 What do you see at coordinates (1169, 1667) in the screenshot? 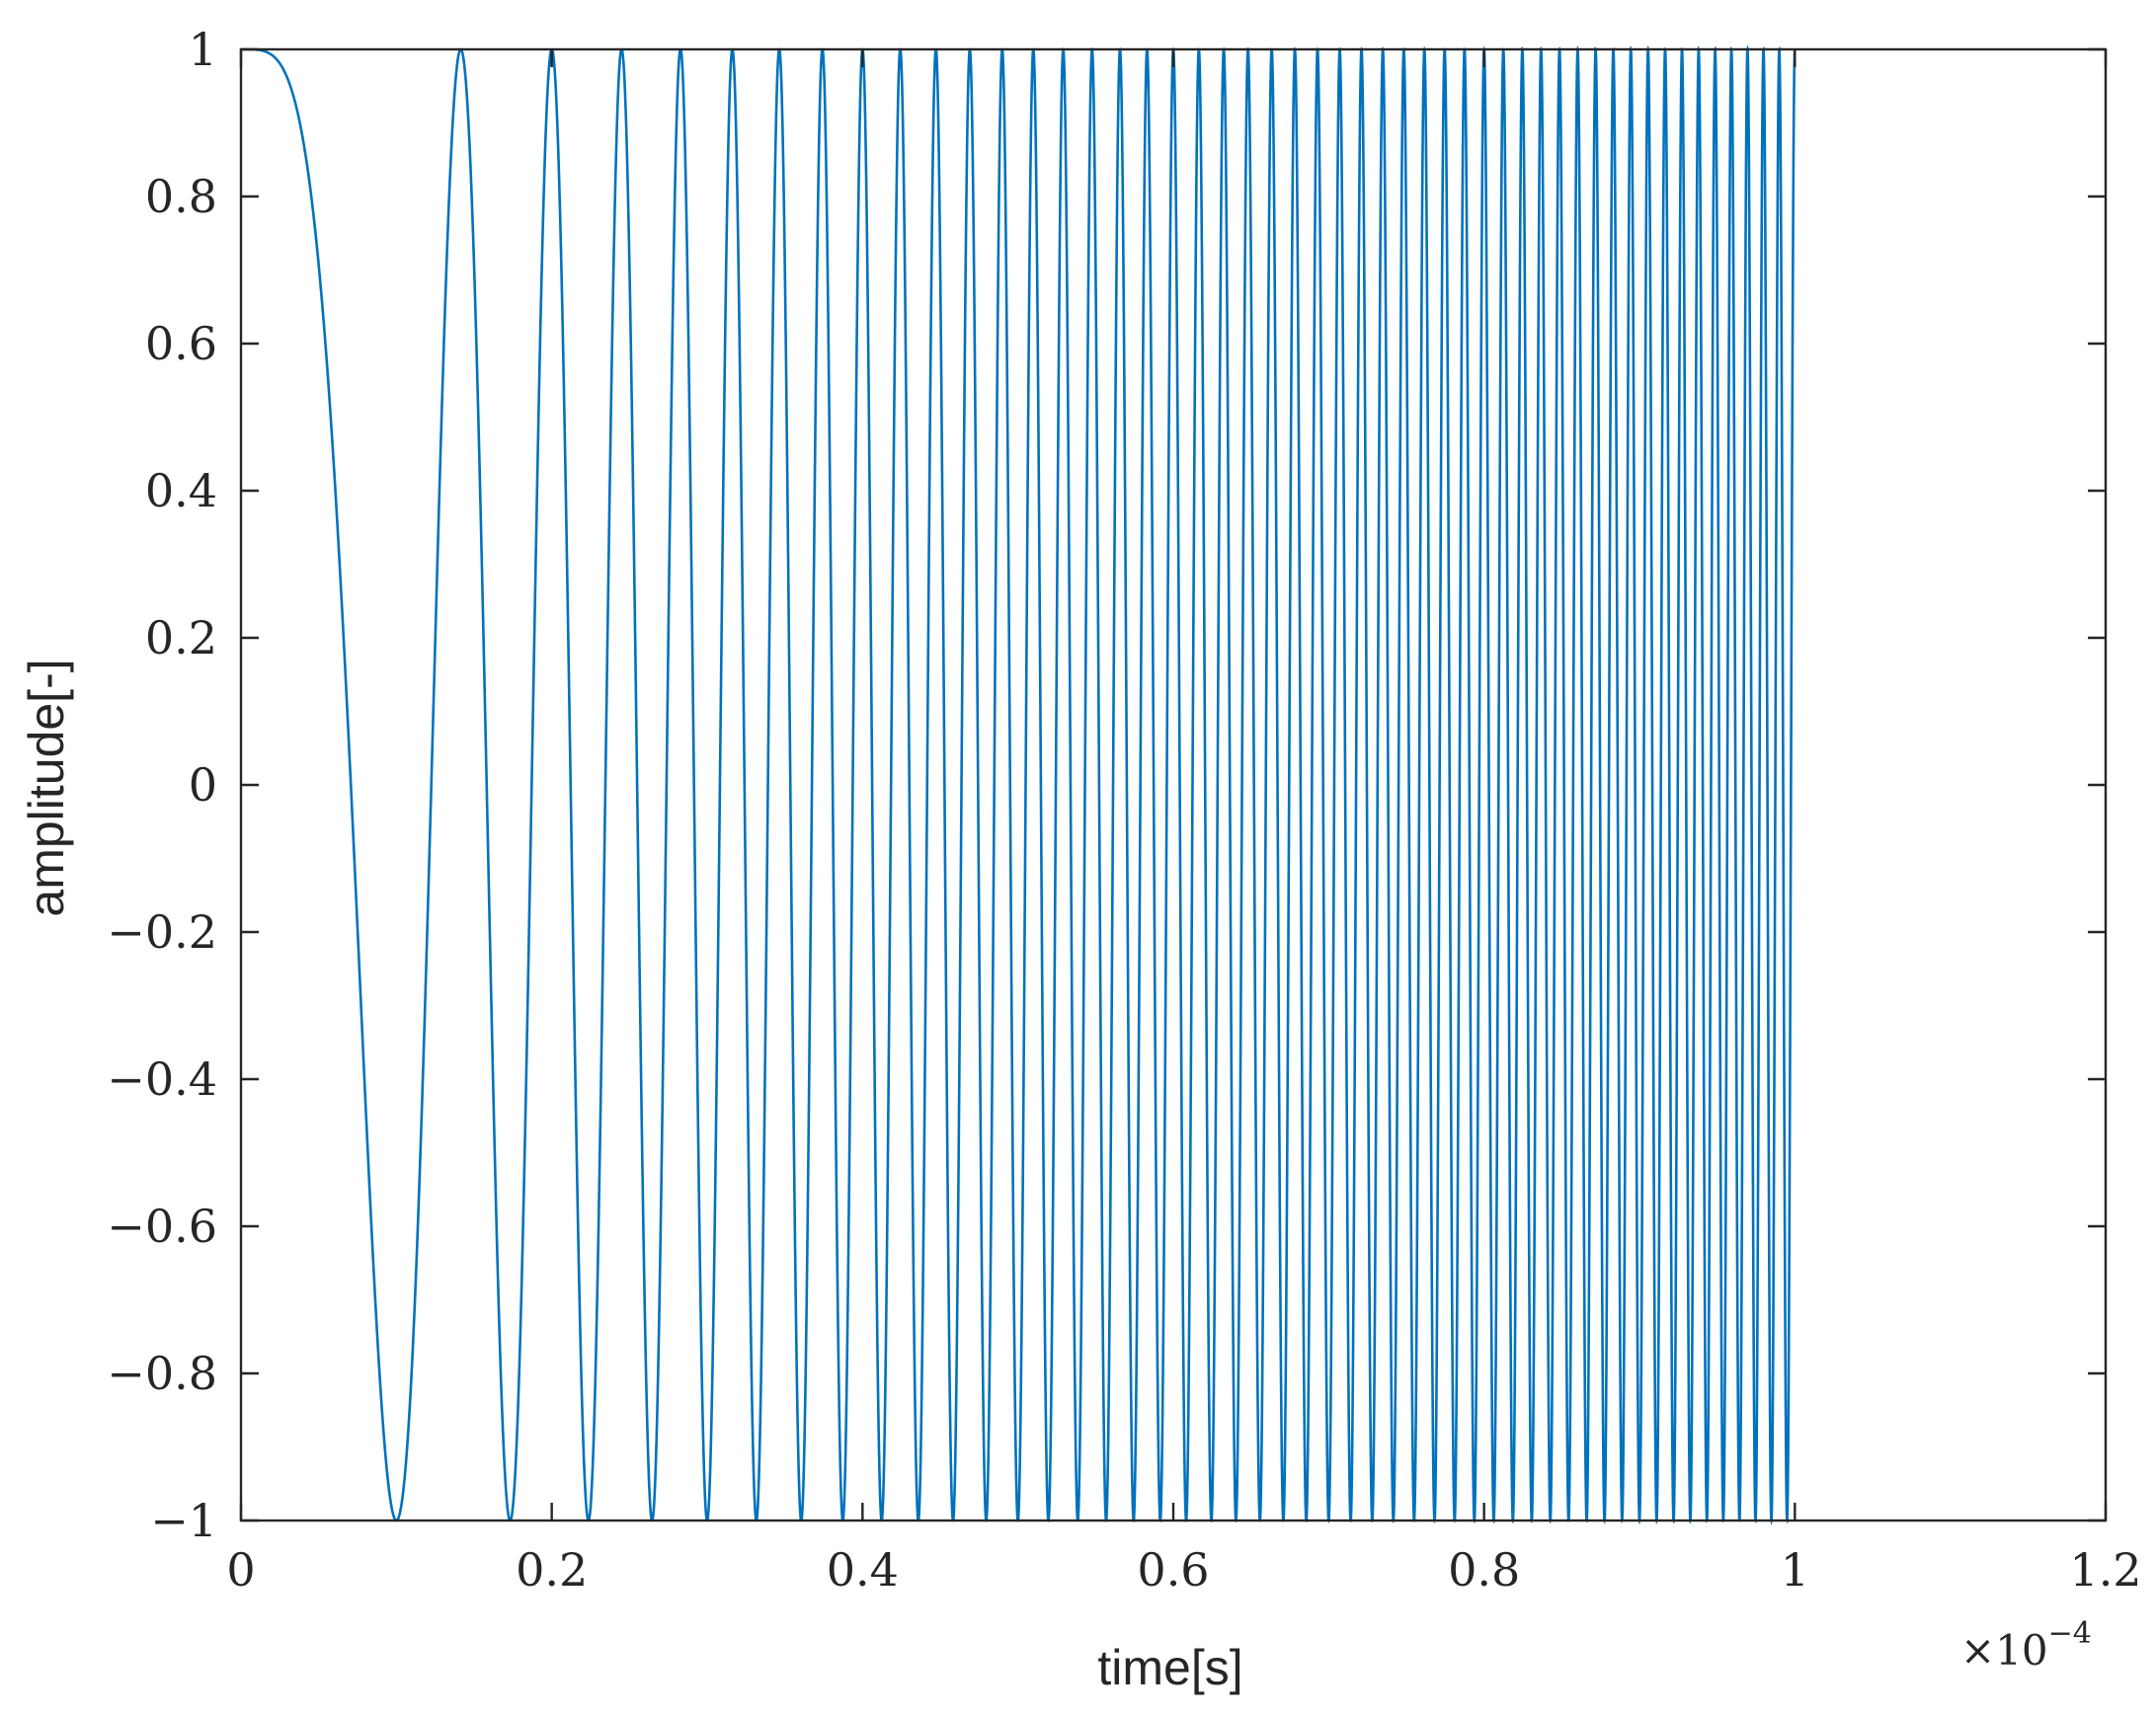
I see `x-axis-label: time[s]` at bounding box center [1169, 1667].